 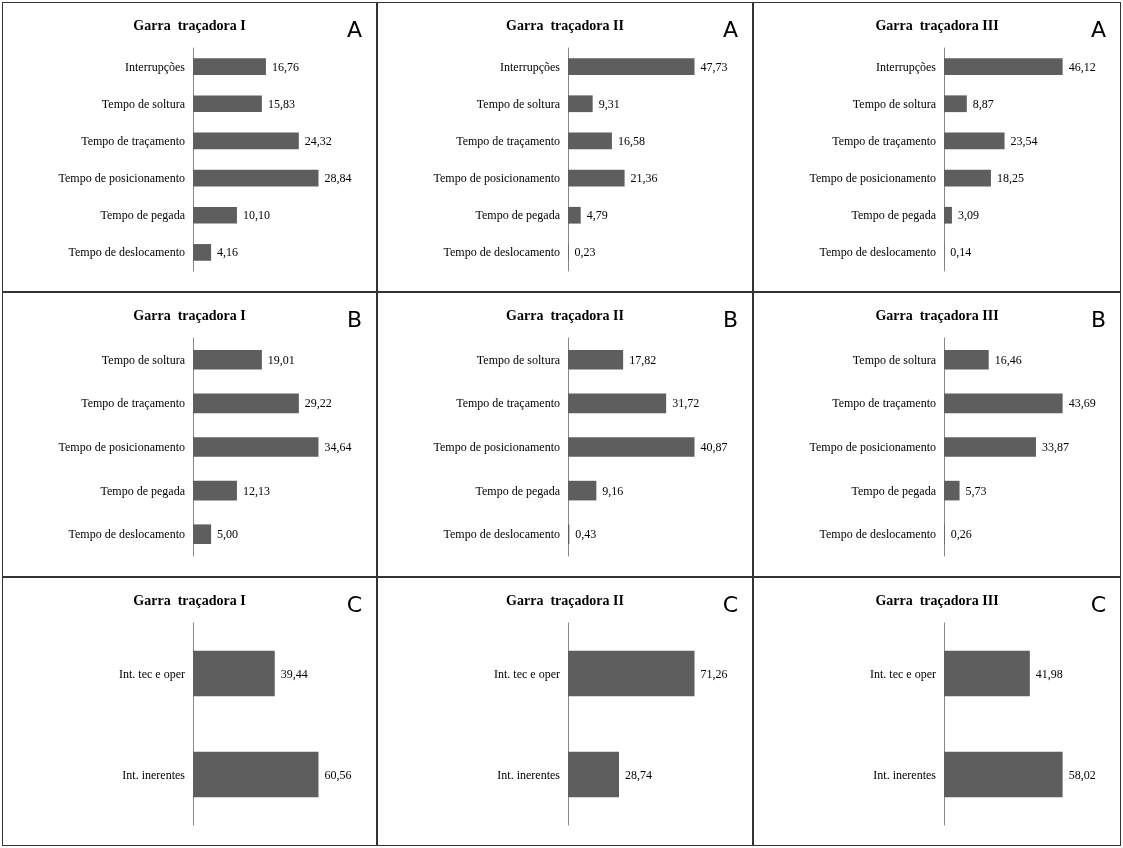 I want to click on data-label: 0,14, so click(x=961, y=252).